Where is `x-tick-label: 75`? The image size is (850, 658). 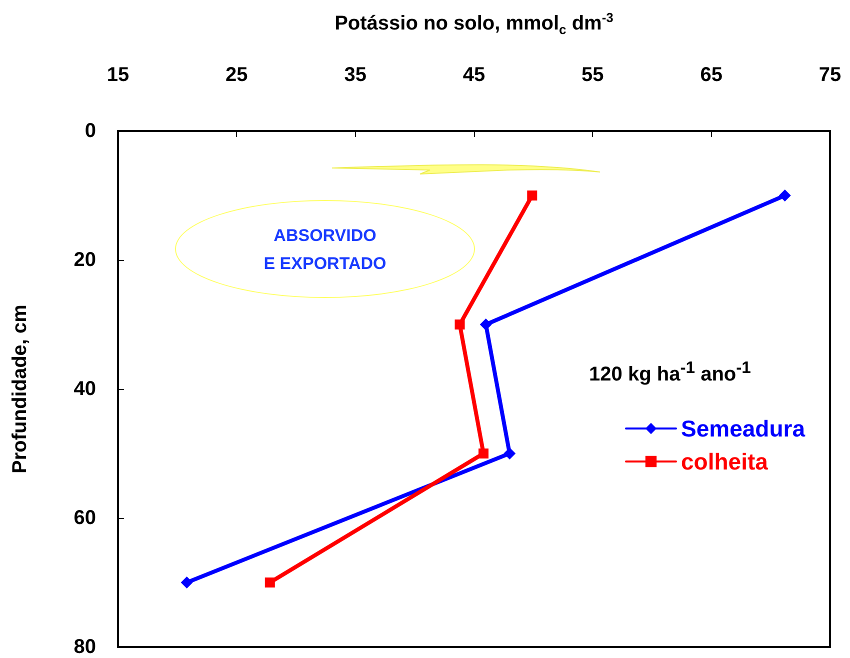
x-tick-label: 75 is located at coordinates (830, 75).